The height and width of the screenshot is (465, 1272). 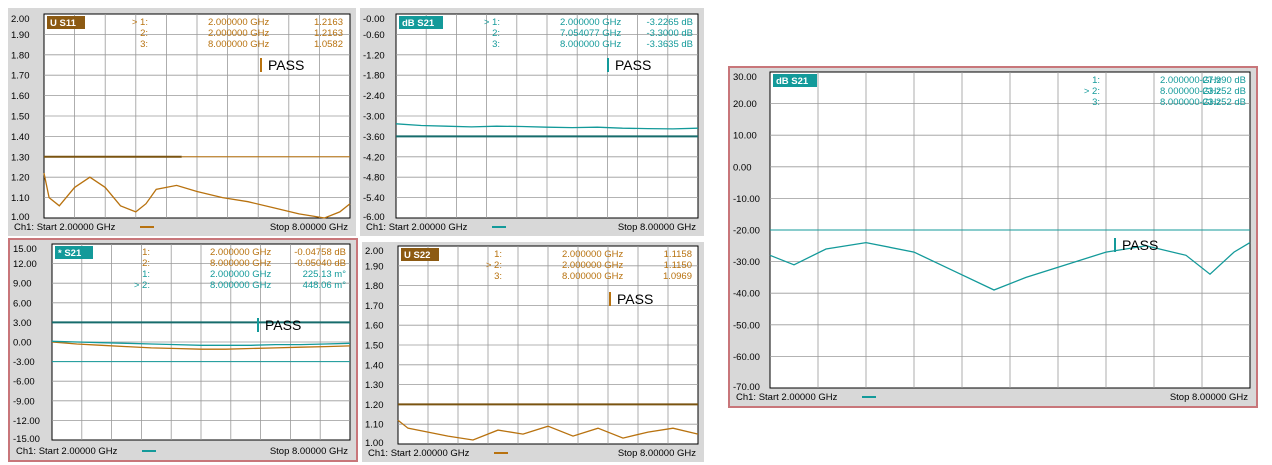 I want to click on y-tick-label: -40.00, so click(x=746, y=294).